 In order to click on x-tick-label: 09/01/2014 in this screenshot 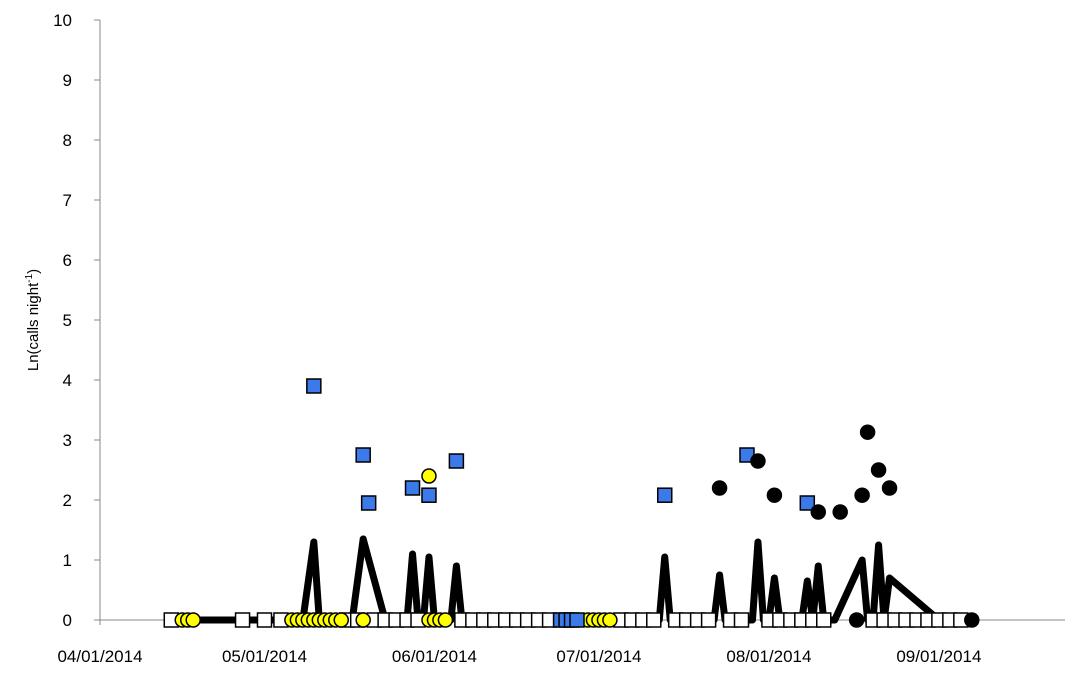, I will do `click(938, 656)`.